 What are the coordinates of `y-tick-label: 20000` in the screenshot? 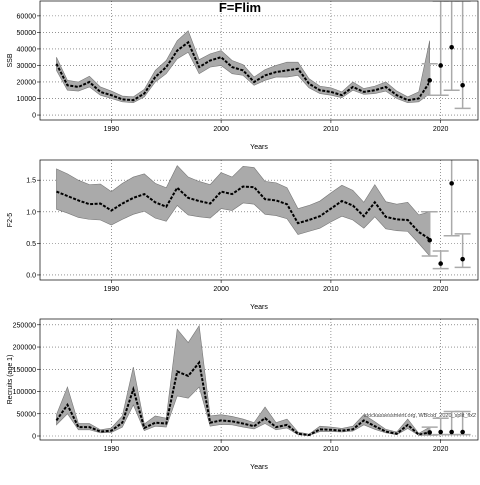 It's located at (27, 82).